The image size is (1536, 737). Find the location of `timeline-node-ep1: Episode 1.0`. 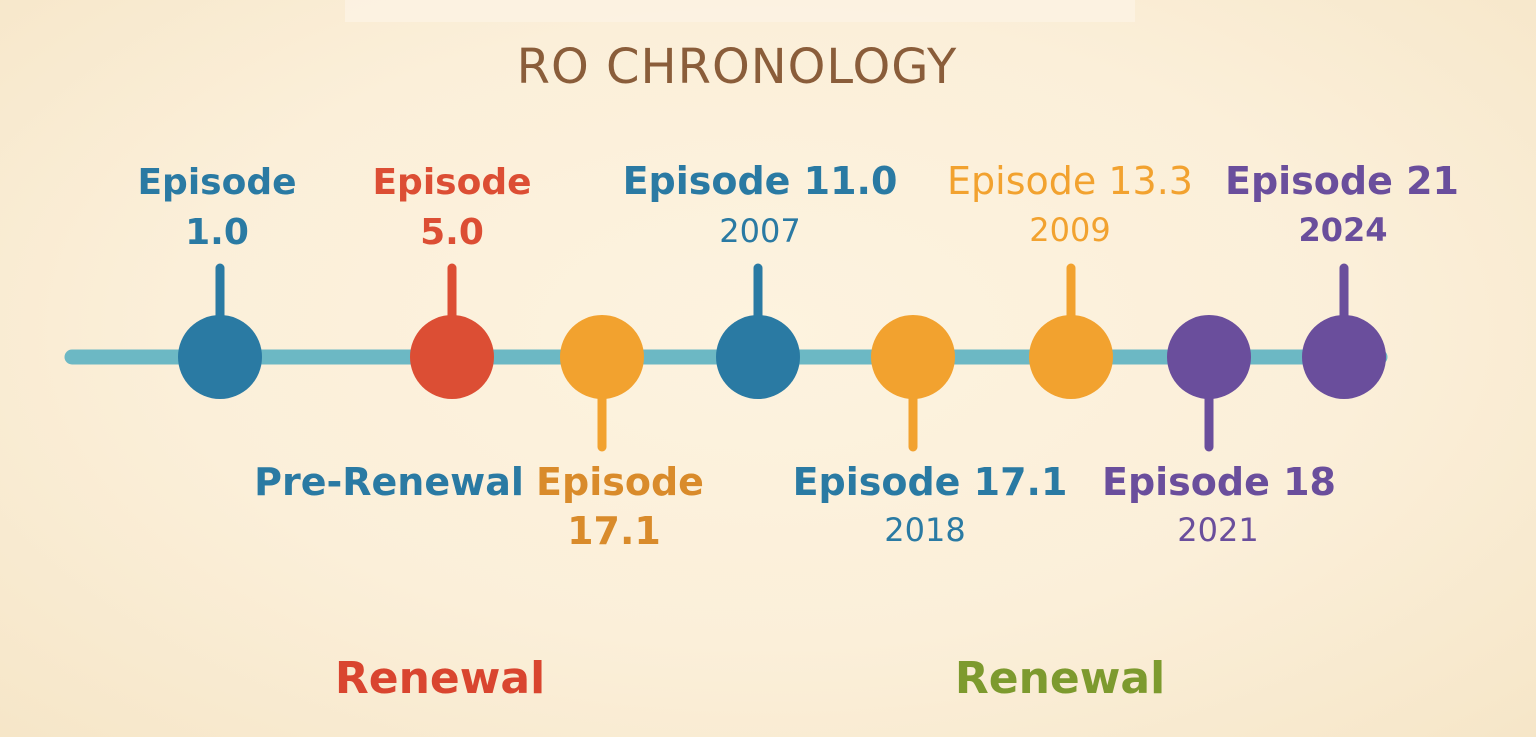

timeline-node-ep1: Episode 1.0 is located at coordinates (217, 280).